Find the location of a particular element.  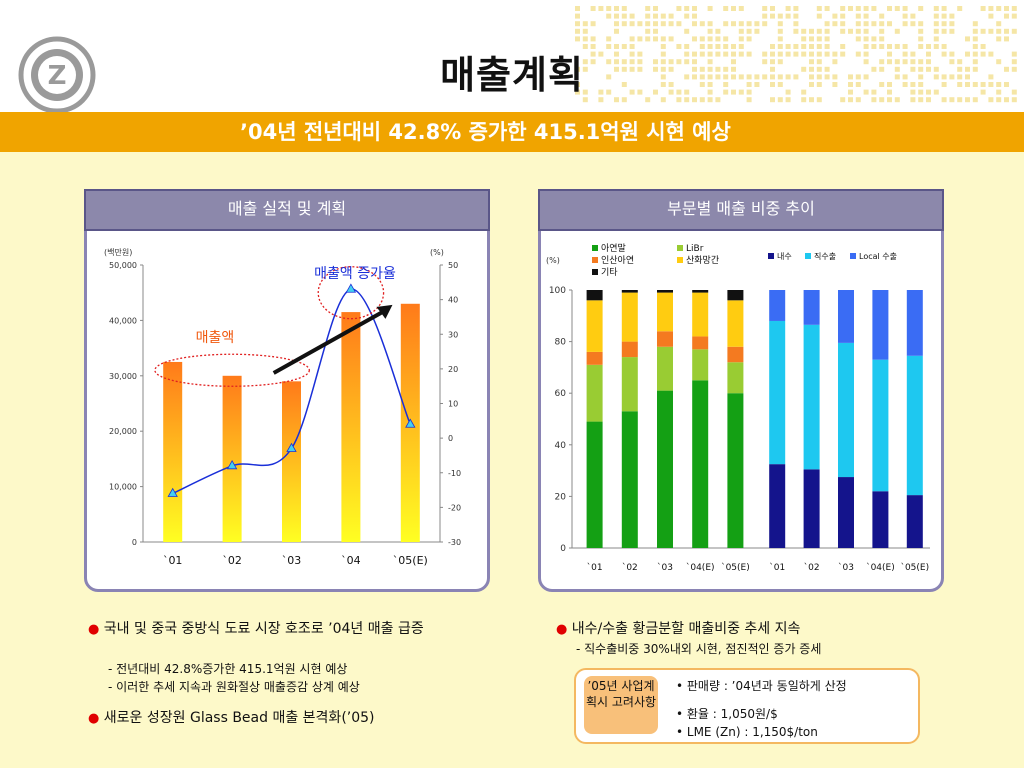

legend-label: 아연말 is located at coordinates (613, 248).